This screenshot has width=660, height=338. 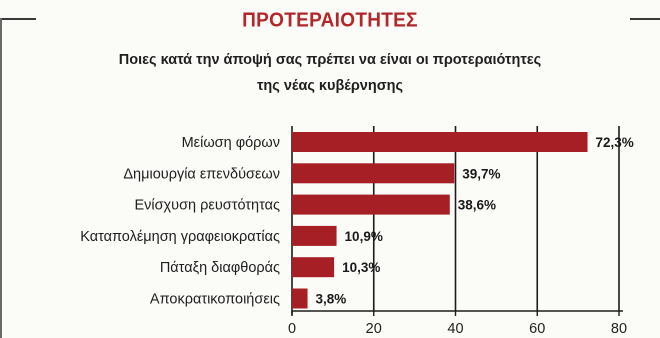 What do you see at coordinates (619, 329) in the screenshot?
I see `x-tick-label: 80` at bounding box center [619, 329].